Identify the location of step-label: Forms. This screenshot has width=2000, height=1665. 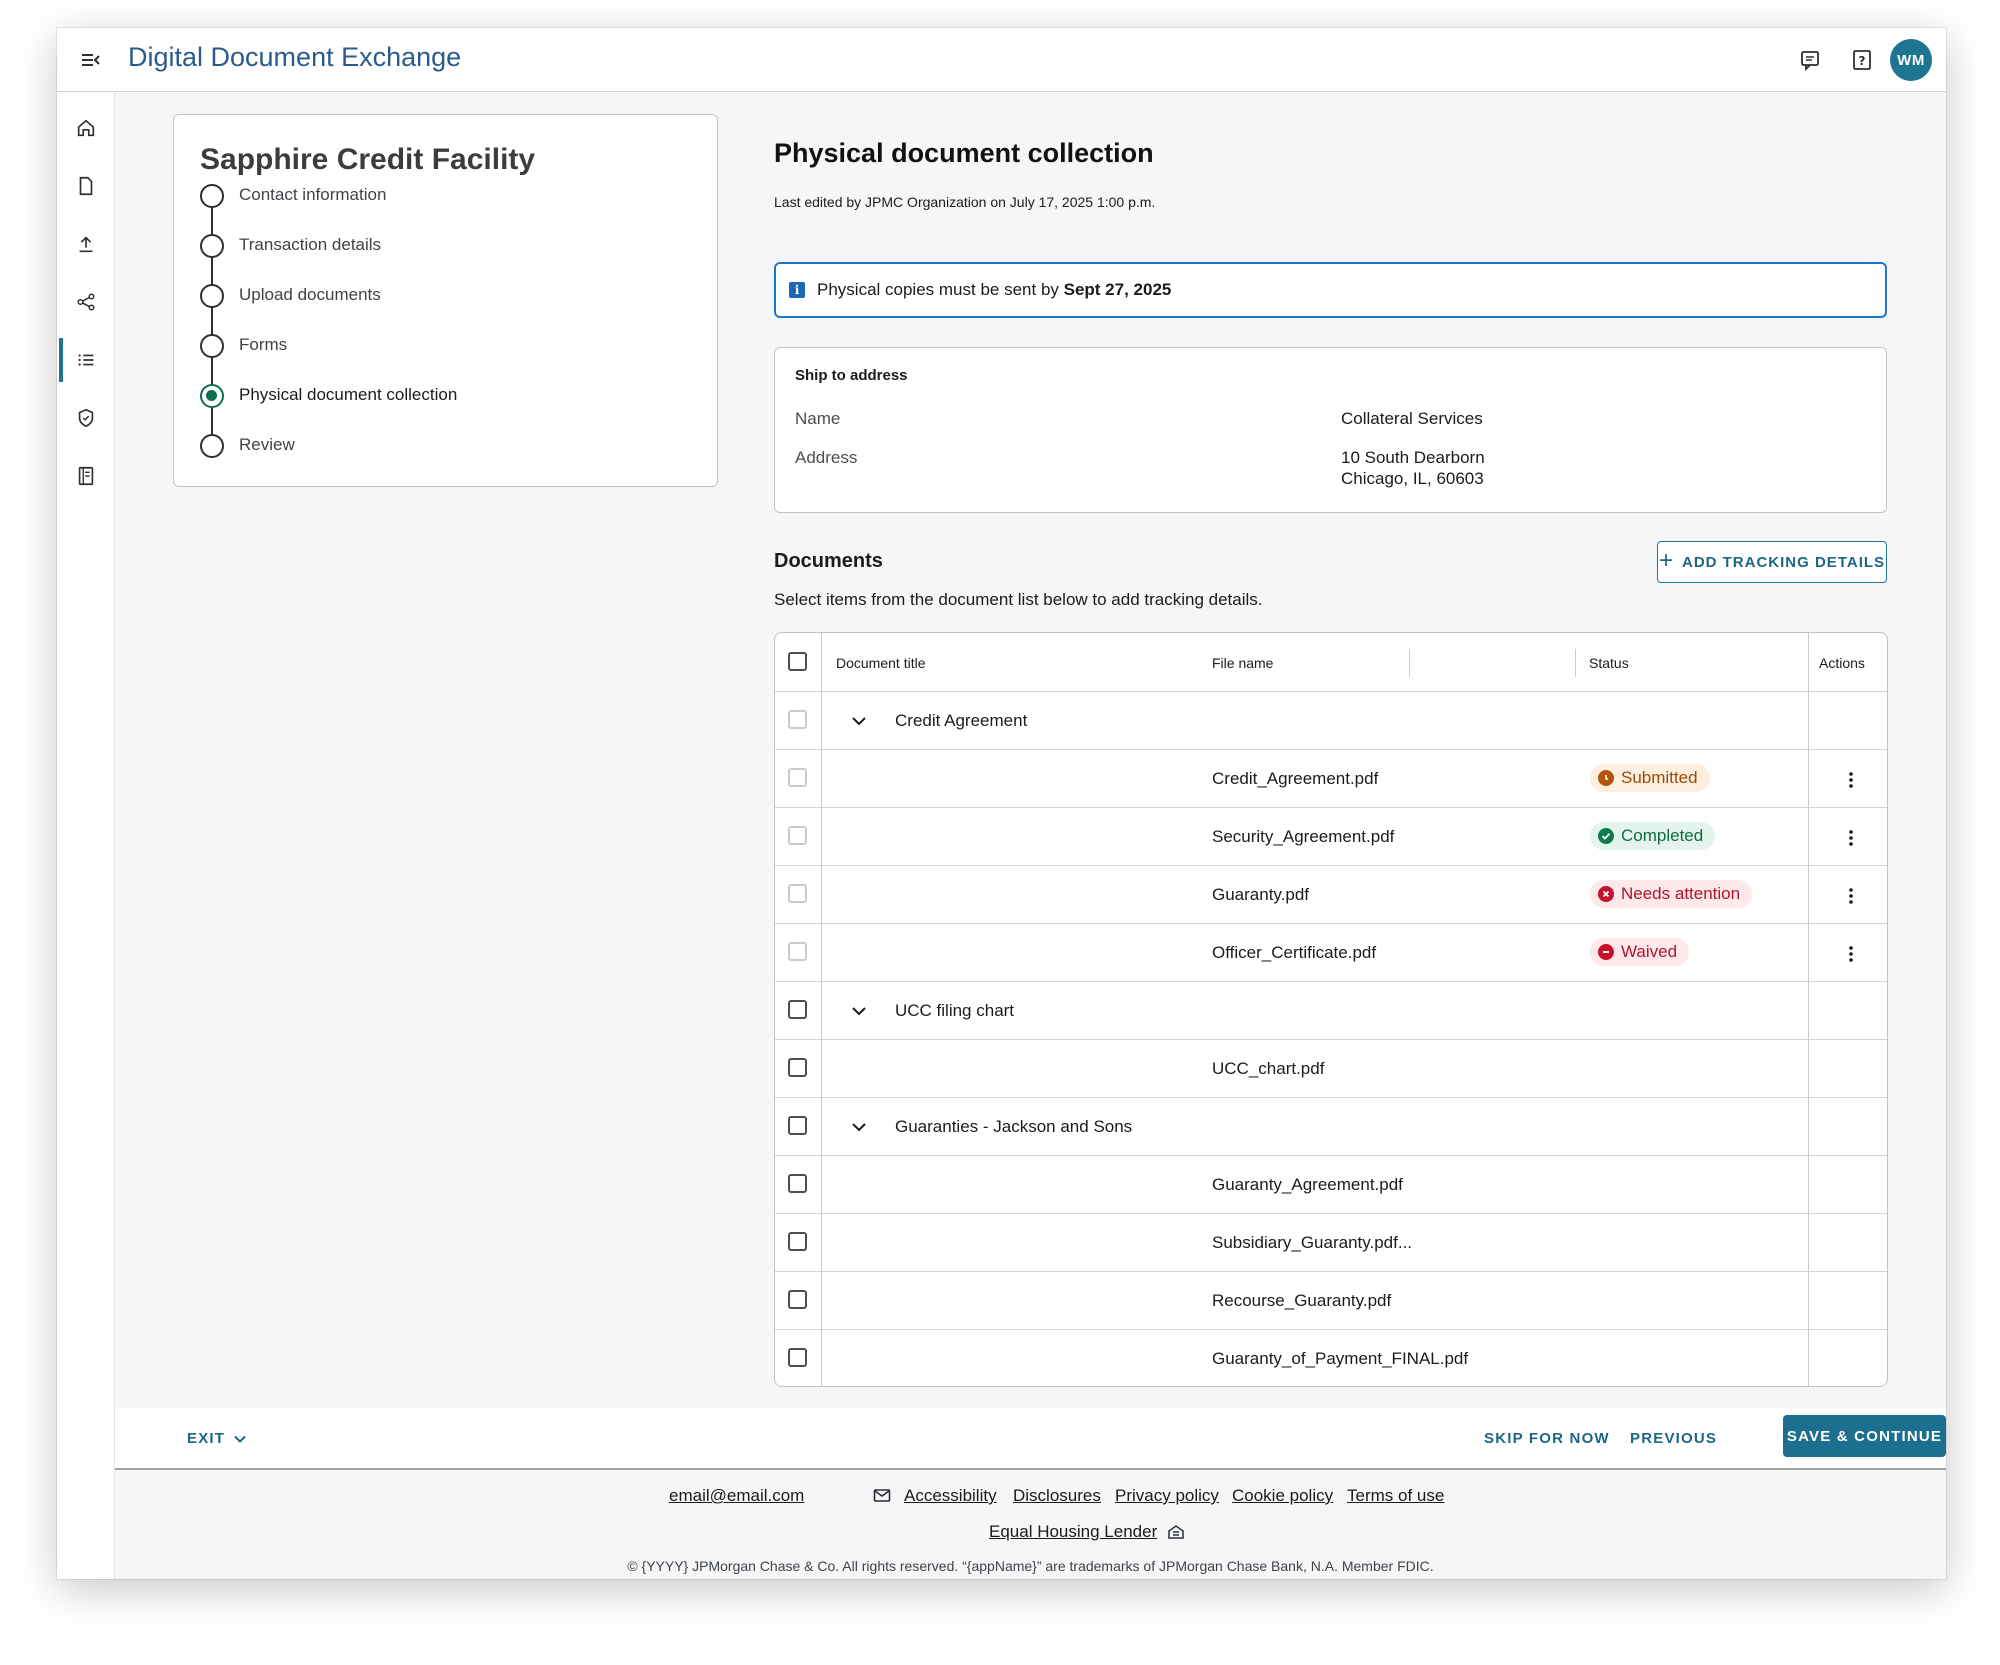
(263, 344).